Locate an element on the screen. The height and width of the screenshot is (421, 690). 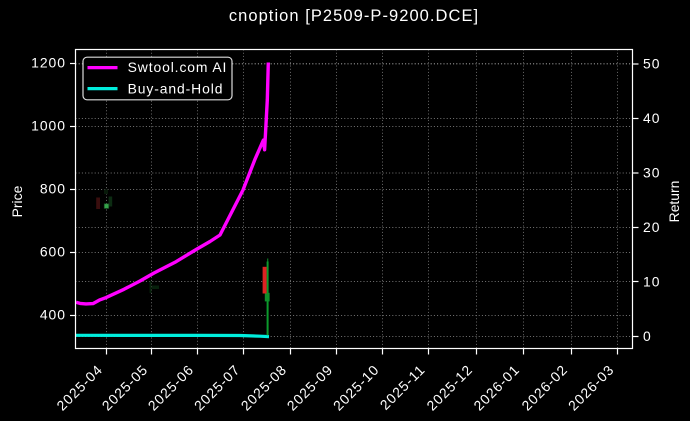
svg-text: 2025-05 is located at coordinates (125, 387).